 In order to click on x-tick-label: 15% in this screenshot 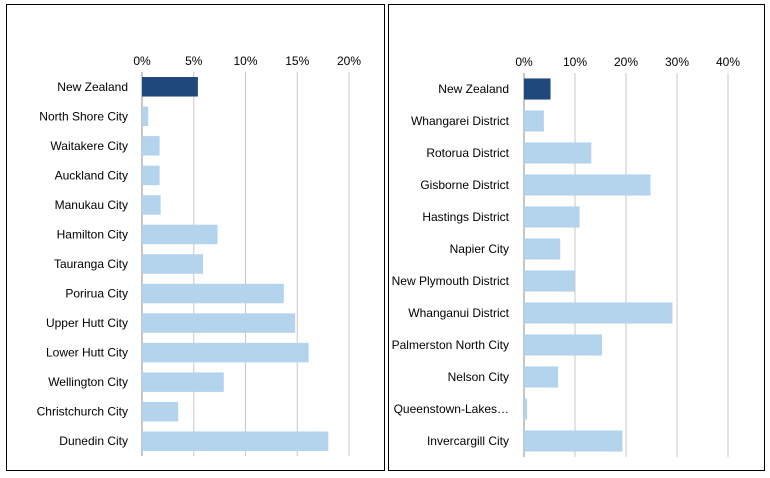, I will do `click(297, 61)`.